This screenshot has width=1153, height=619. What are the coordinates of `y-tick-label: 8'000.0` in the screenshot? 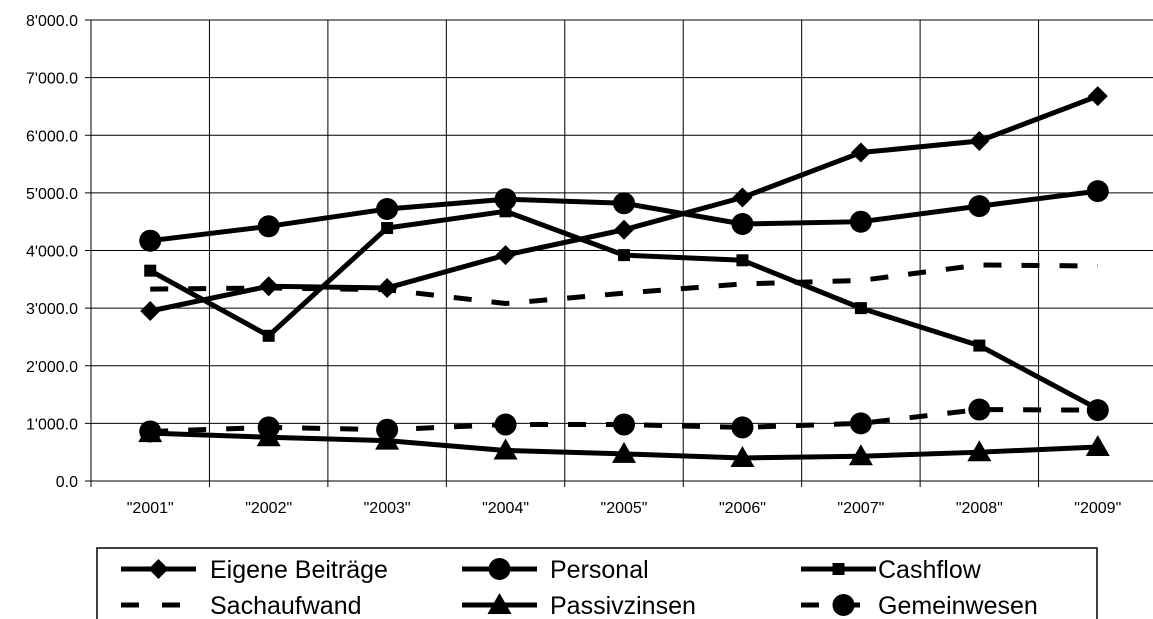 It's located at (52, 21).